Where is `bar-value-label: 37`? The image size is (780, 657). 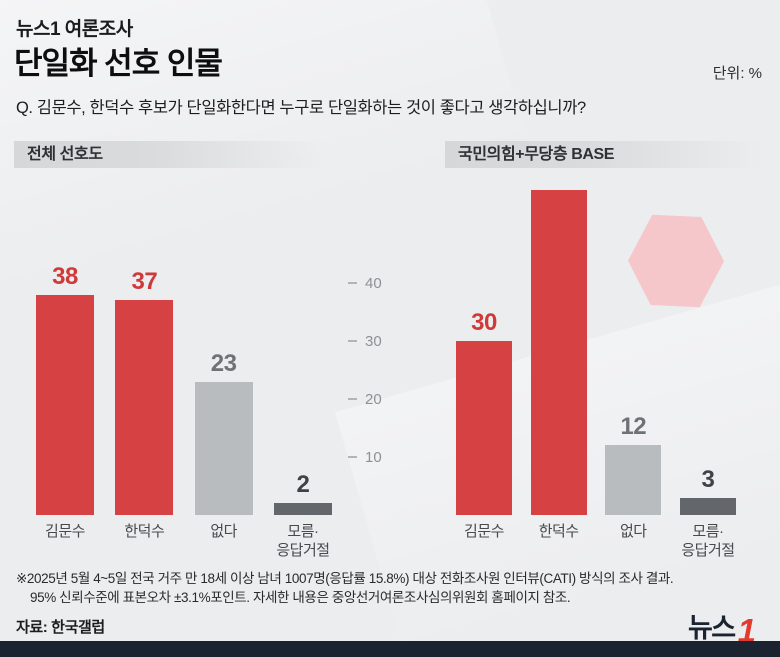
bar-value-label: 37 is located at coordinates (144, 281).